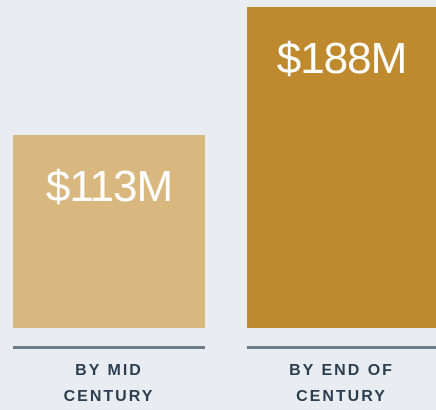 Image resolution: width=436 pixels, height=410 pixels. Describe the element at coordinates (342, 58) in the screenshot. I see `value-label: $188M` at that location.